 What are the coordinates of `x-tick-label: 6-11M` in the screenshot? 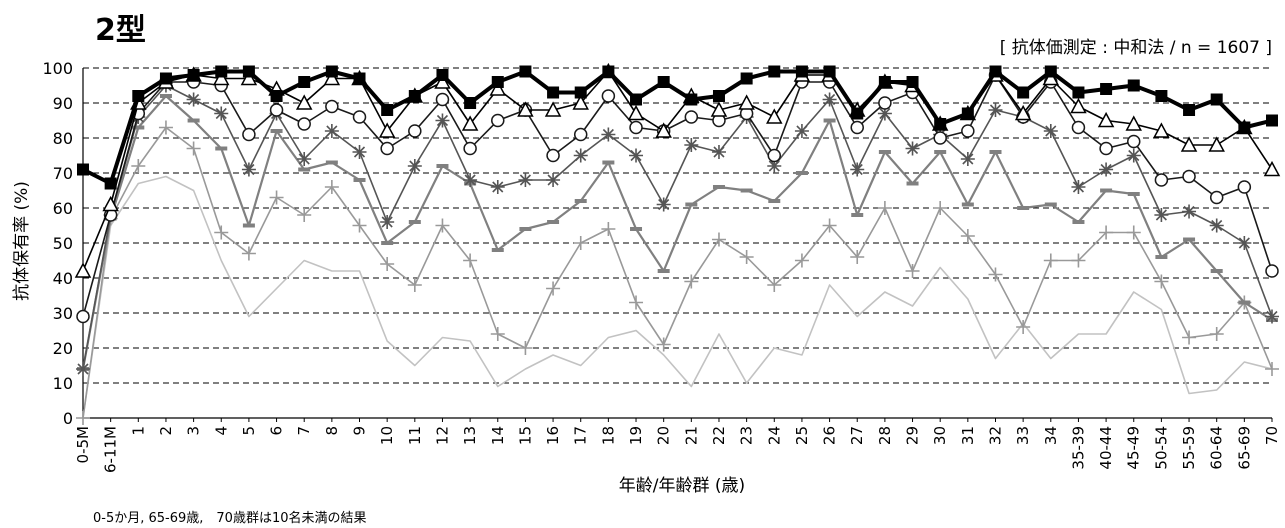 It's located at (111, 449).